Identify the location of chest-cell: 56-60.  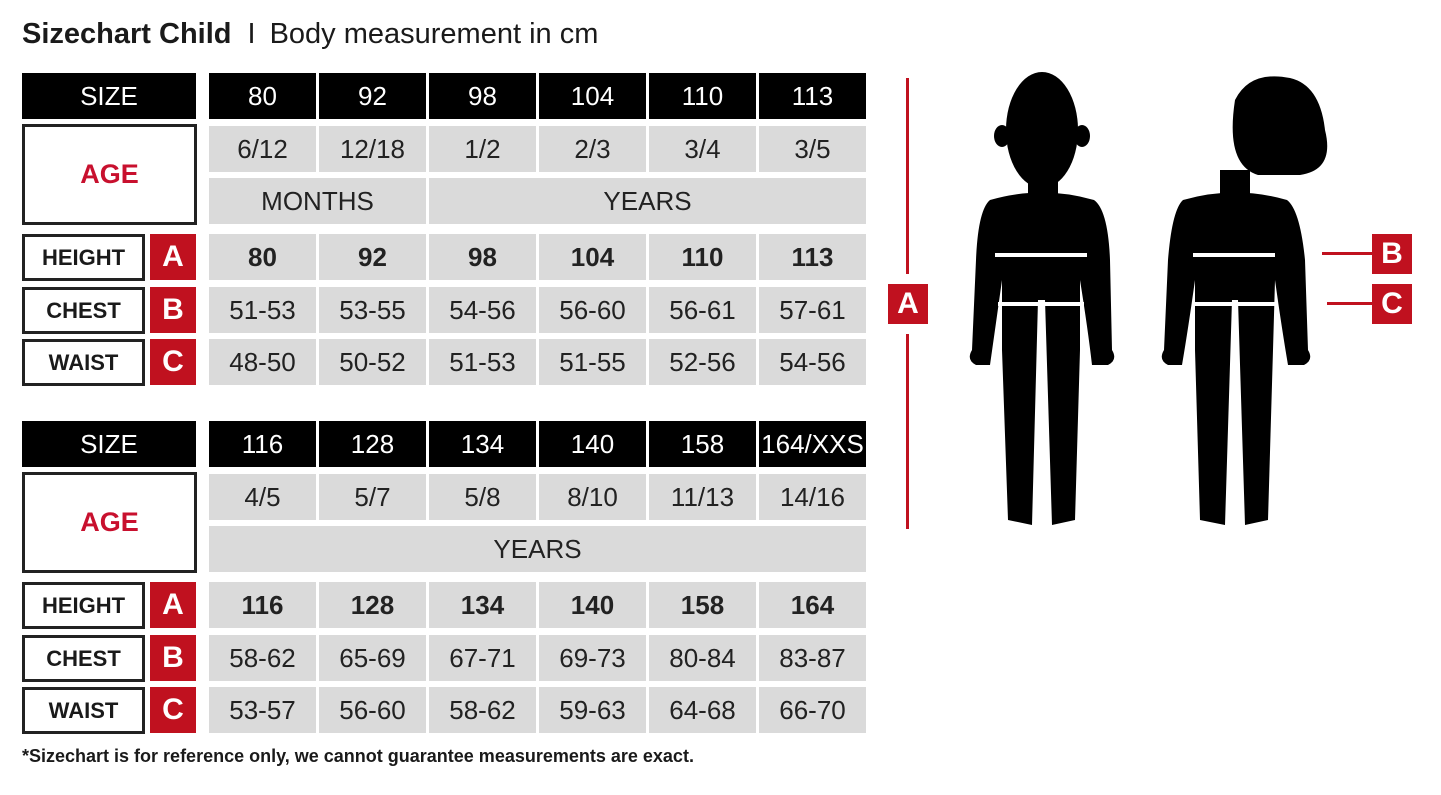
(592, 310).